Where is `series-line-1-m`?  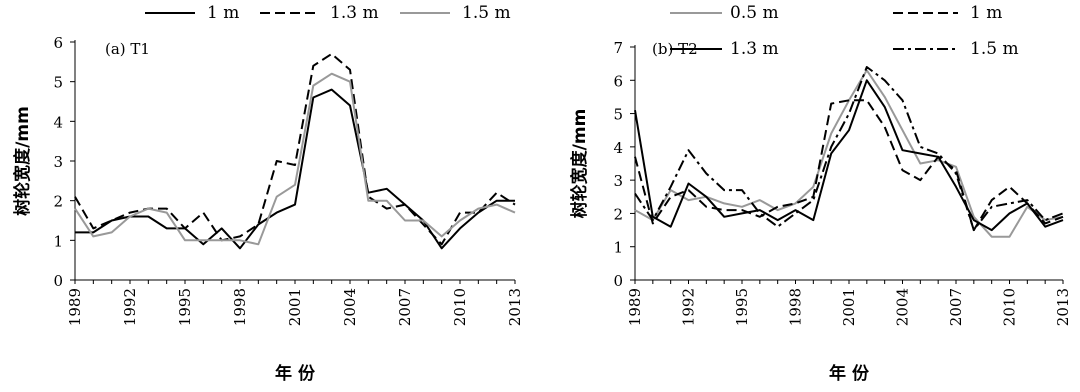
series-line-1-m is located at coordinates (849, 165).